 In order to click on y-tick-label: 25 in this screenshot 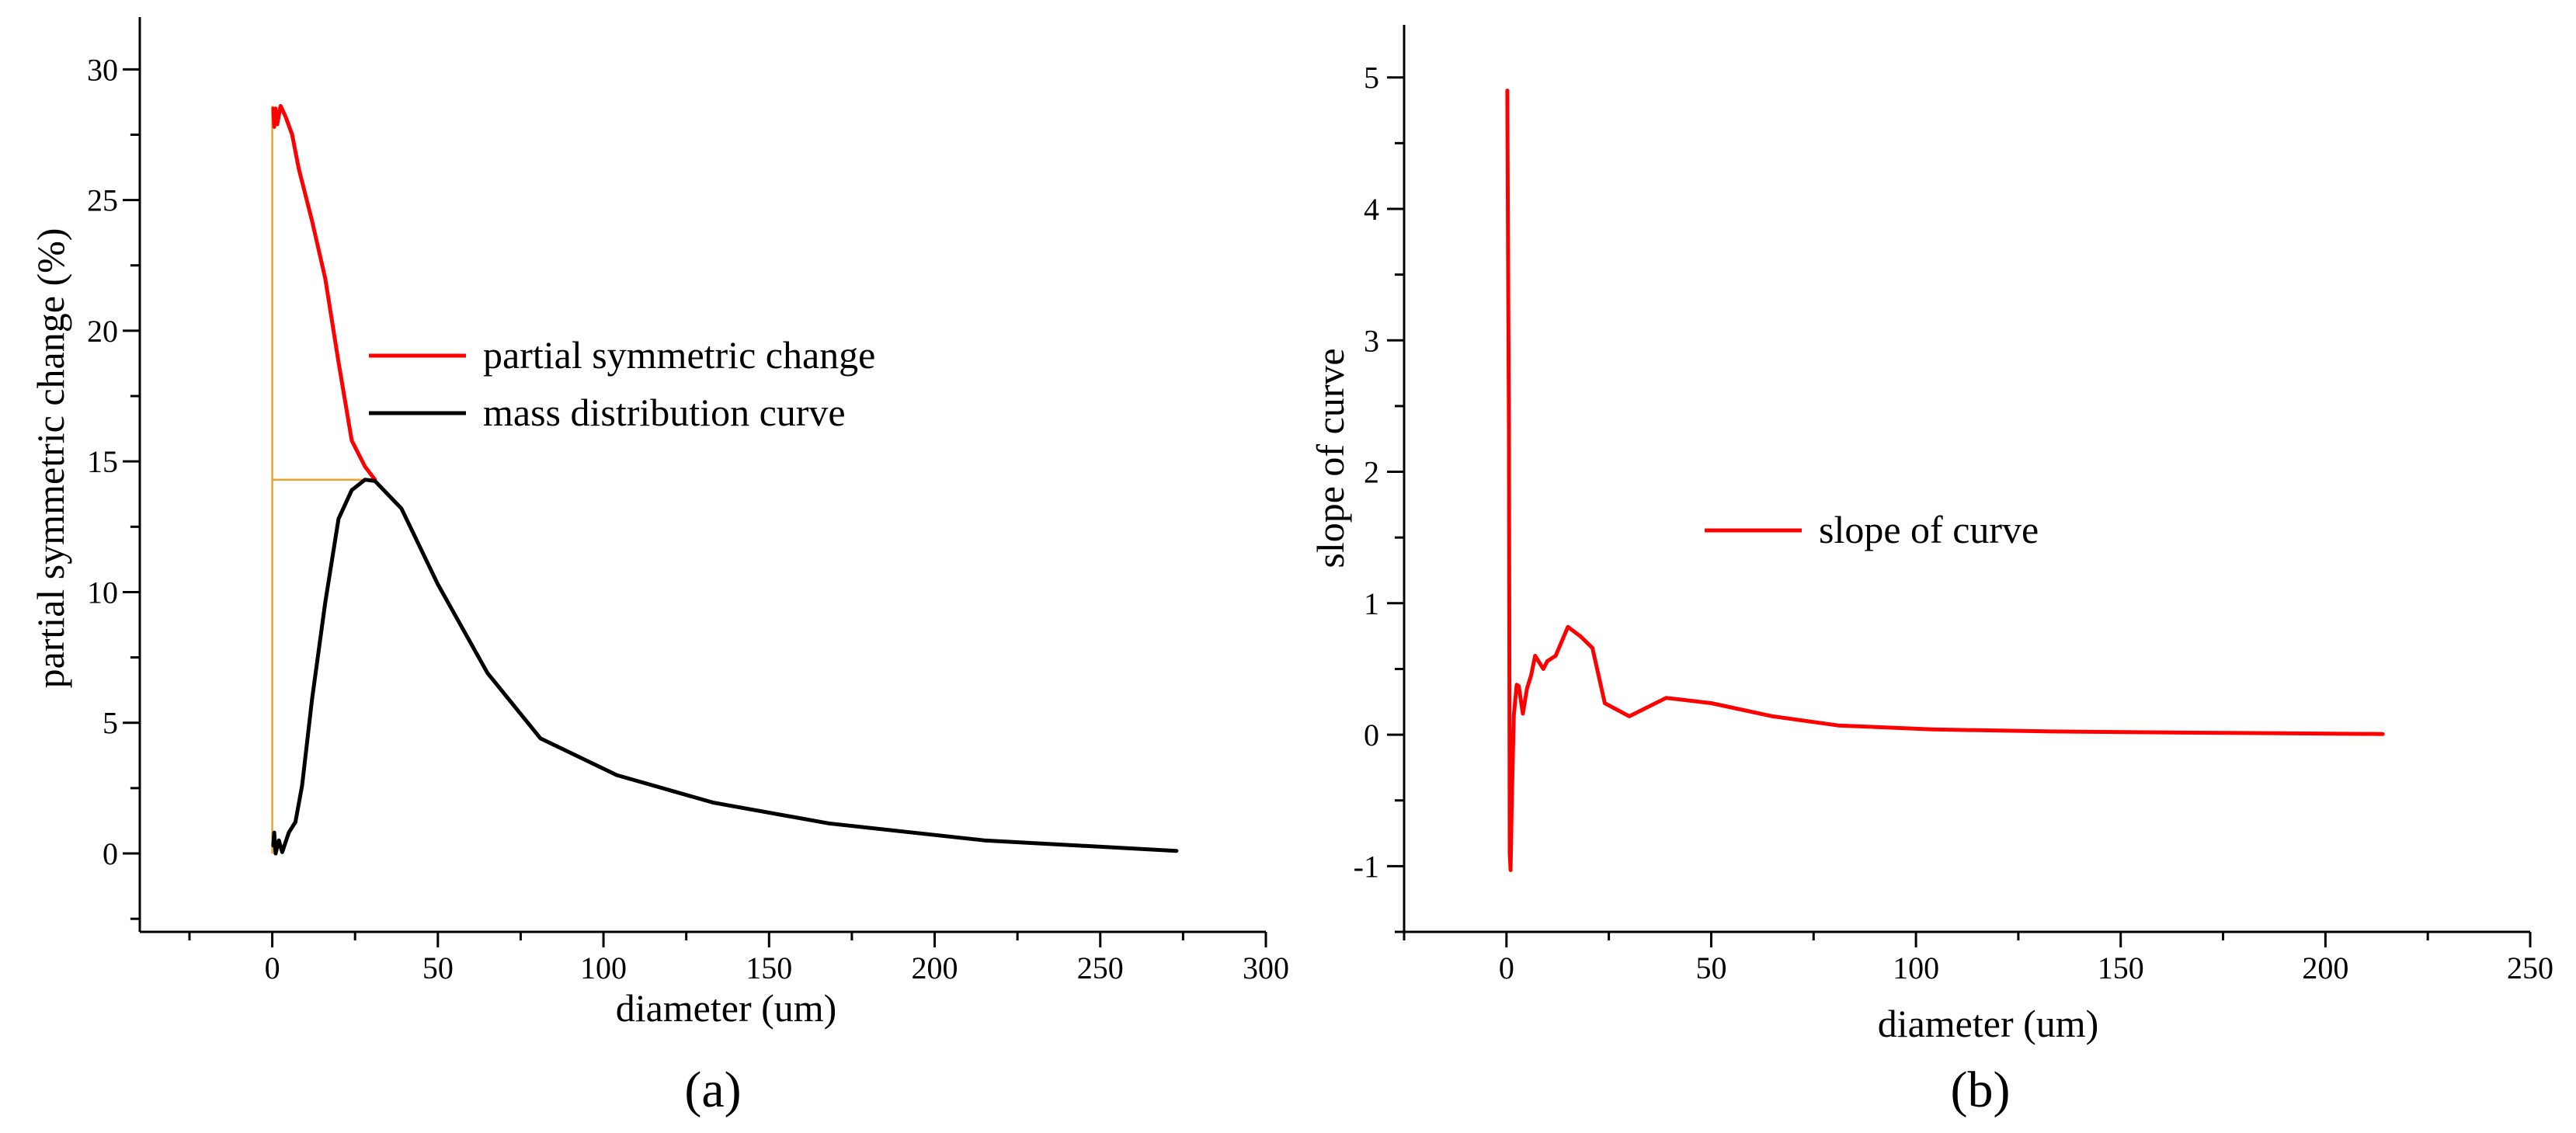, I will do `click(102, 200)`.